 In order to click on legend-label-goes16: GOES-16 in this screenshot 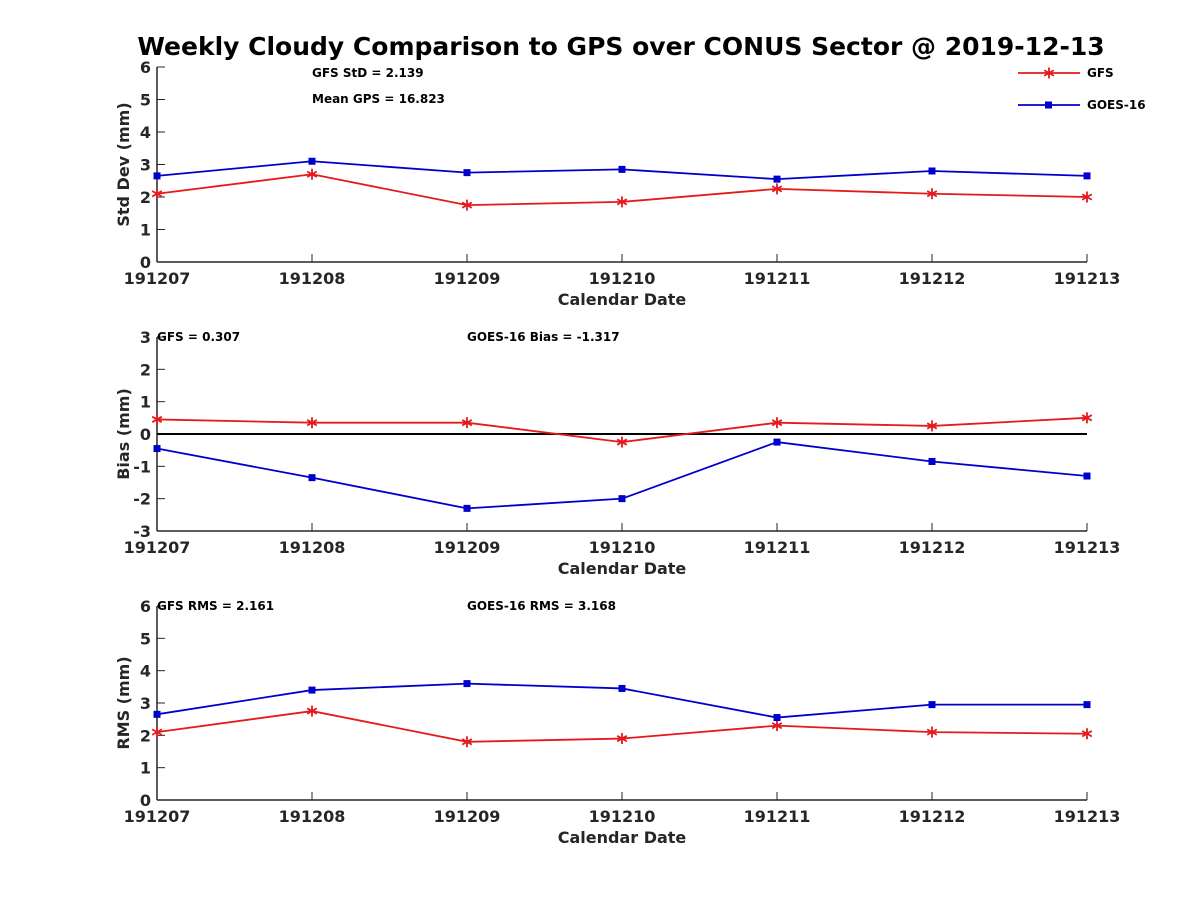, I will do `click(1116, 105)`.